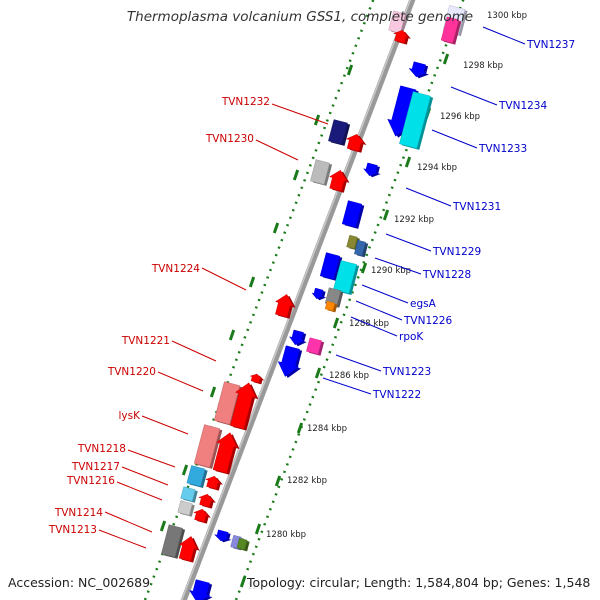 Image resolution: width=600 pixels, height=600 pixels. I want to click on gene-tvn1217-block, so click(188, 494).